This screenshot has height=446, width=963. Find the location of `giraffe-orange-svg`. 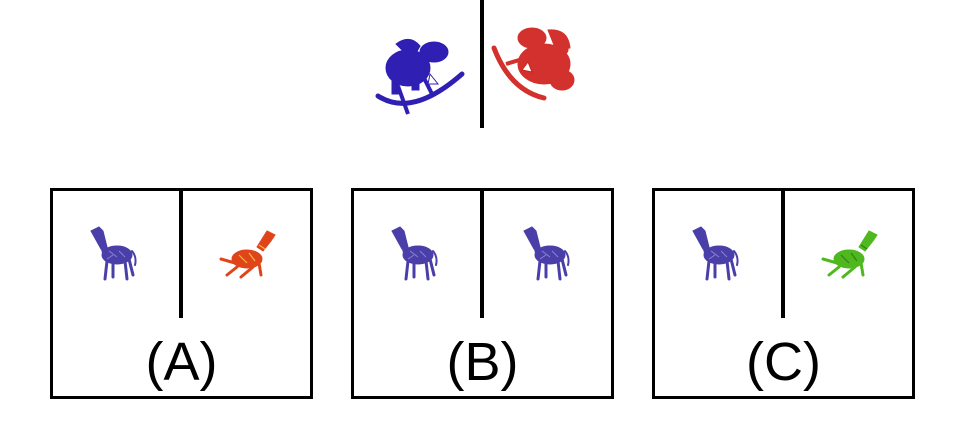

giraffe-orange-svg is located at coordinates (247, 254).